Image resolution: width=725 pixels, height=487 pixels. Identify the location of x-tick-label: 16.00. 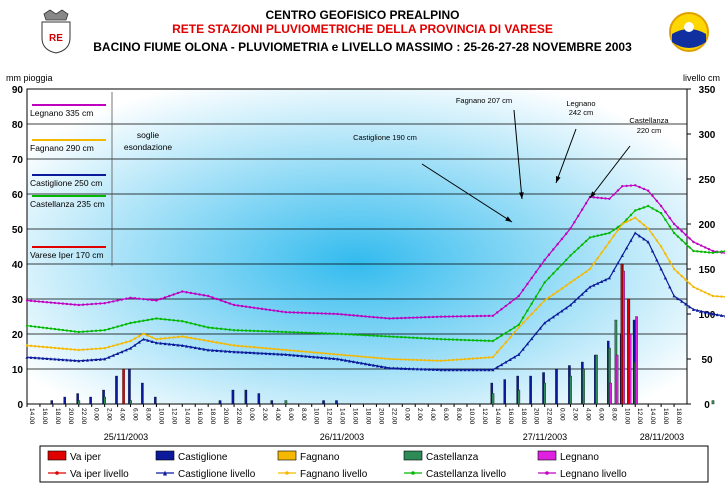
(355, 416).